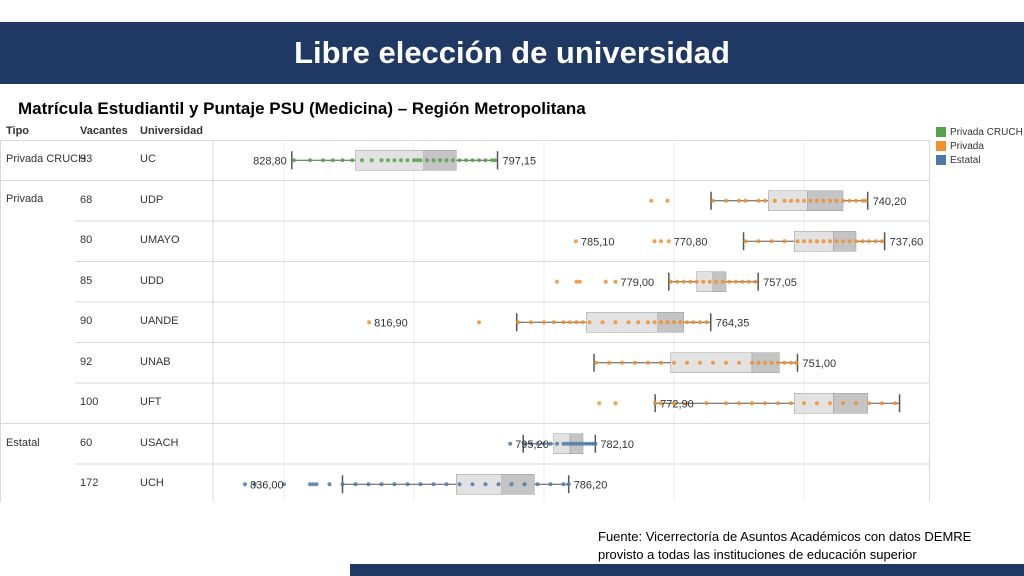 The height and width of the screenshot is (576, 1024). Describe the element at coordinates (638, 283) in the screenshot. I see `value-label: 779,00` at that location.